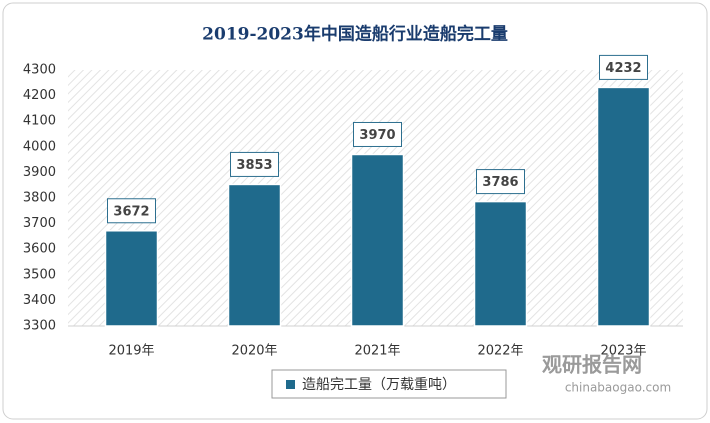  What do you see at coordinates (39, 274) in the screenshot?
I see `y-tick-label: 3500` at bounding box center [39, 274].